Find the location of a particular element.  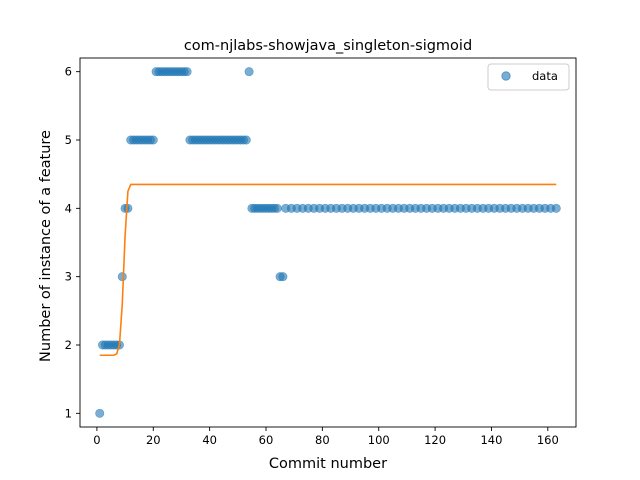

x-axis-label: Commit number is located at coordinates (328, 464).